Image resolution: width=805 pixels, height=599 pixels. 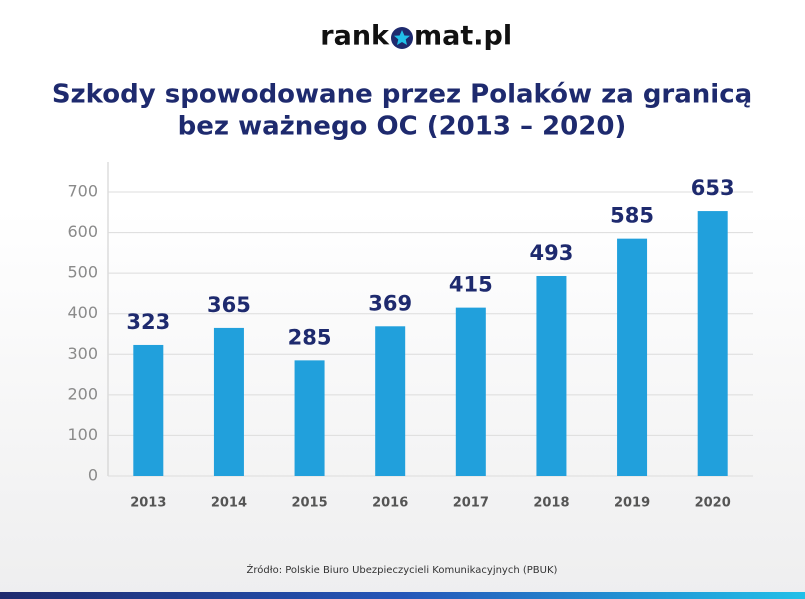 I want to click on value-label: 415, so click(x=471, y=285).